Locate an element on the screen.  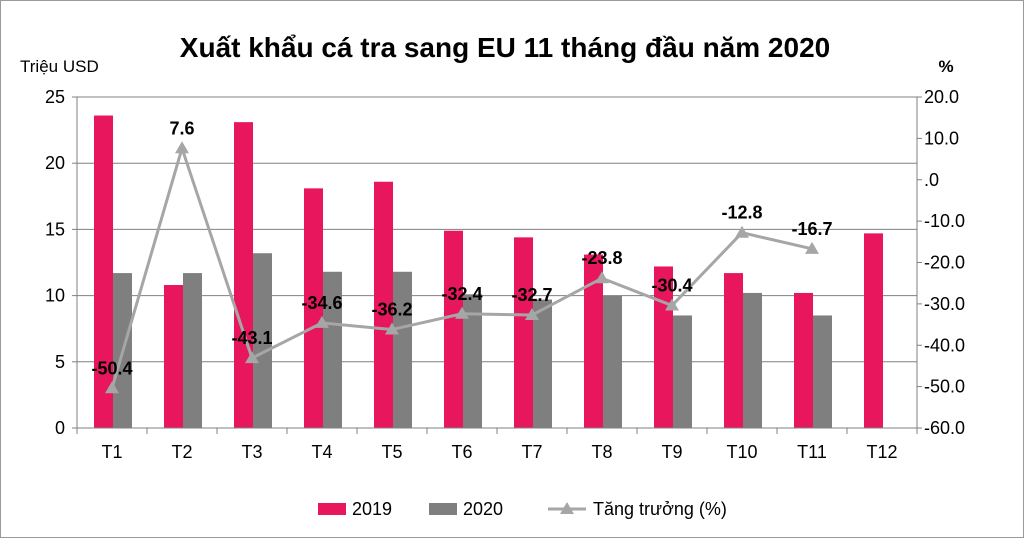
y-left-tick-label: 25 is located at coordinates (55, 97).